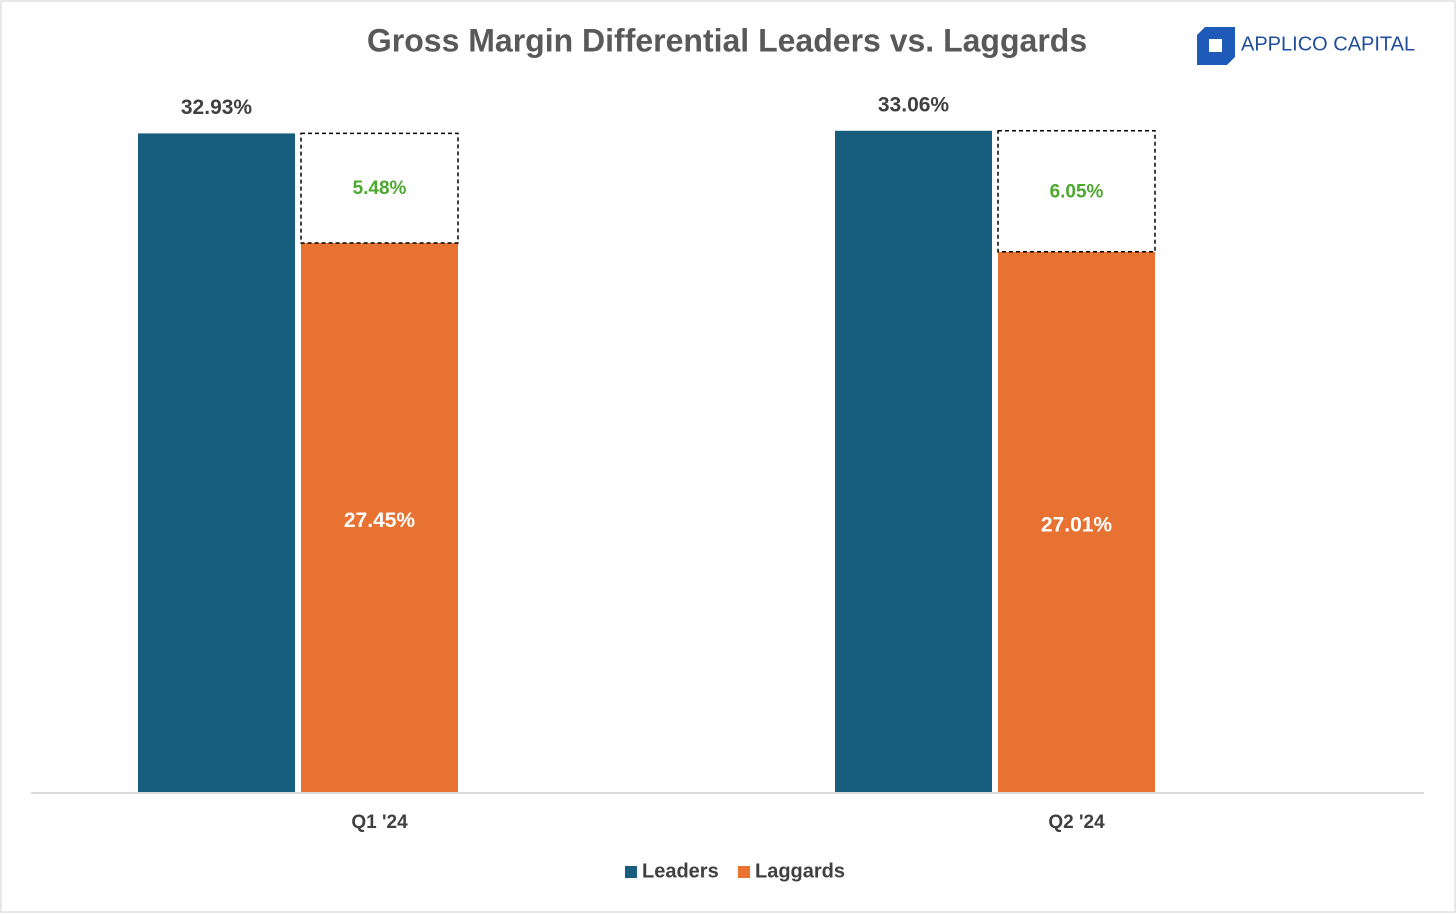 The image size is (1456, 914). I want to click on difference-label: 6.05%, so click(1077, 191).